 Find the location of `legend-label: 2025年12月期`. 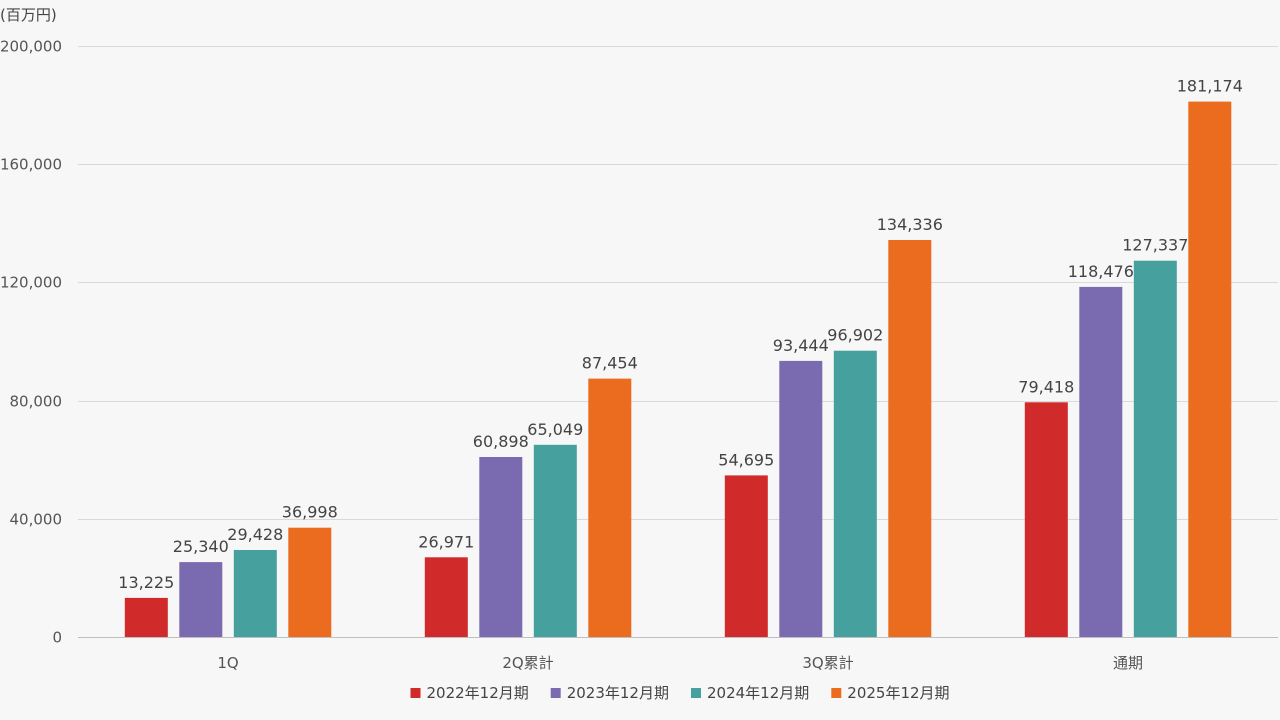

legend-label: 2025年12月期 is located at coordinates (898, 693).